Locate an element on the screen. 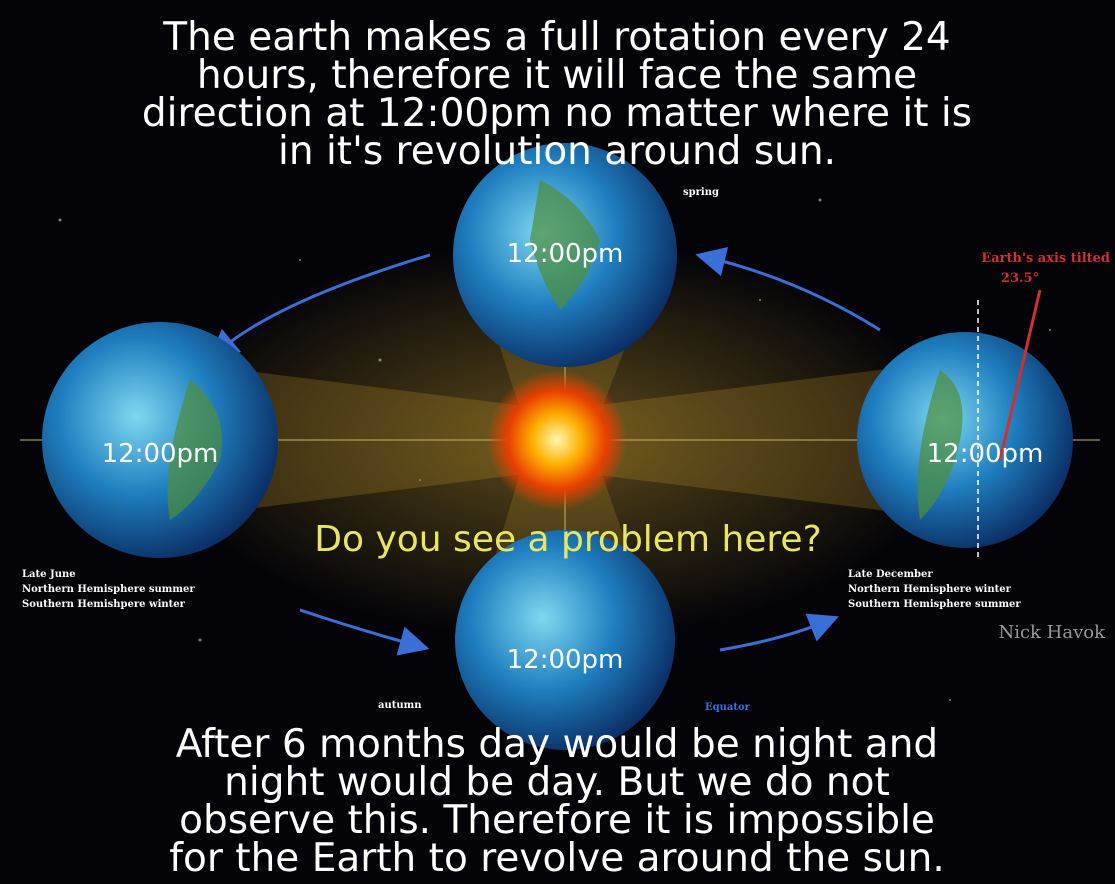 Image resolution: width=1115 pixels, height=884 pixels. question: Do you see a problem here? is located at coordinates (567, 539).